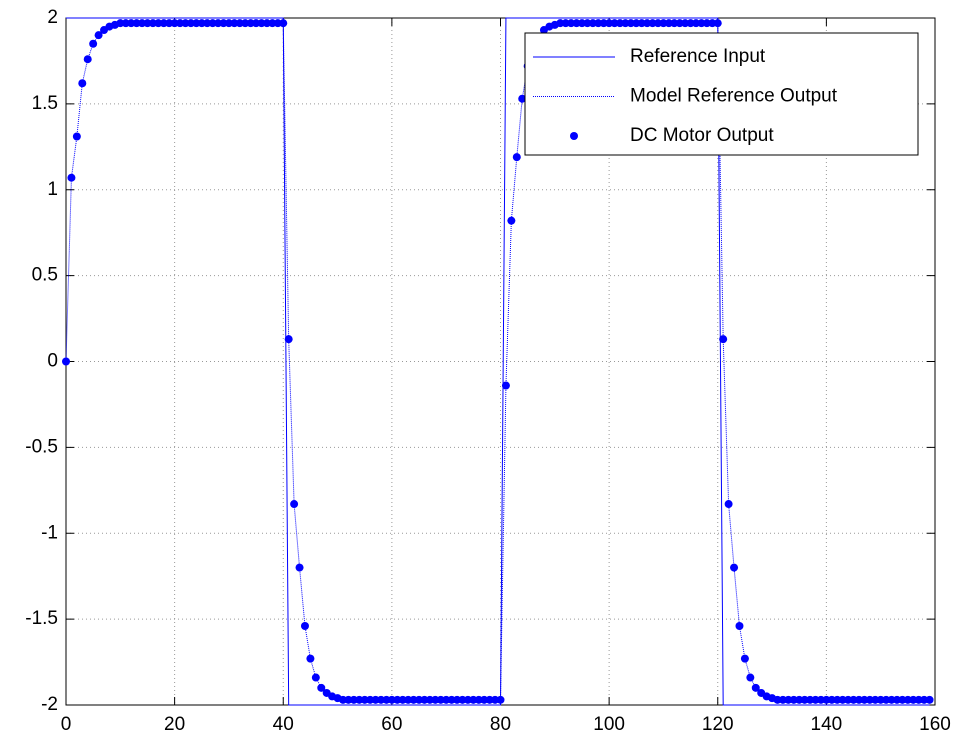  What do you see at coordinates (52, 361) in the screenshot?
I see `y-tick-label: 0` at bounding box center [52, 361].